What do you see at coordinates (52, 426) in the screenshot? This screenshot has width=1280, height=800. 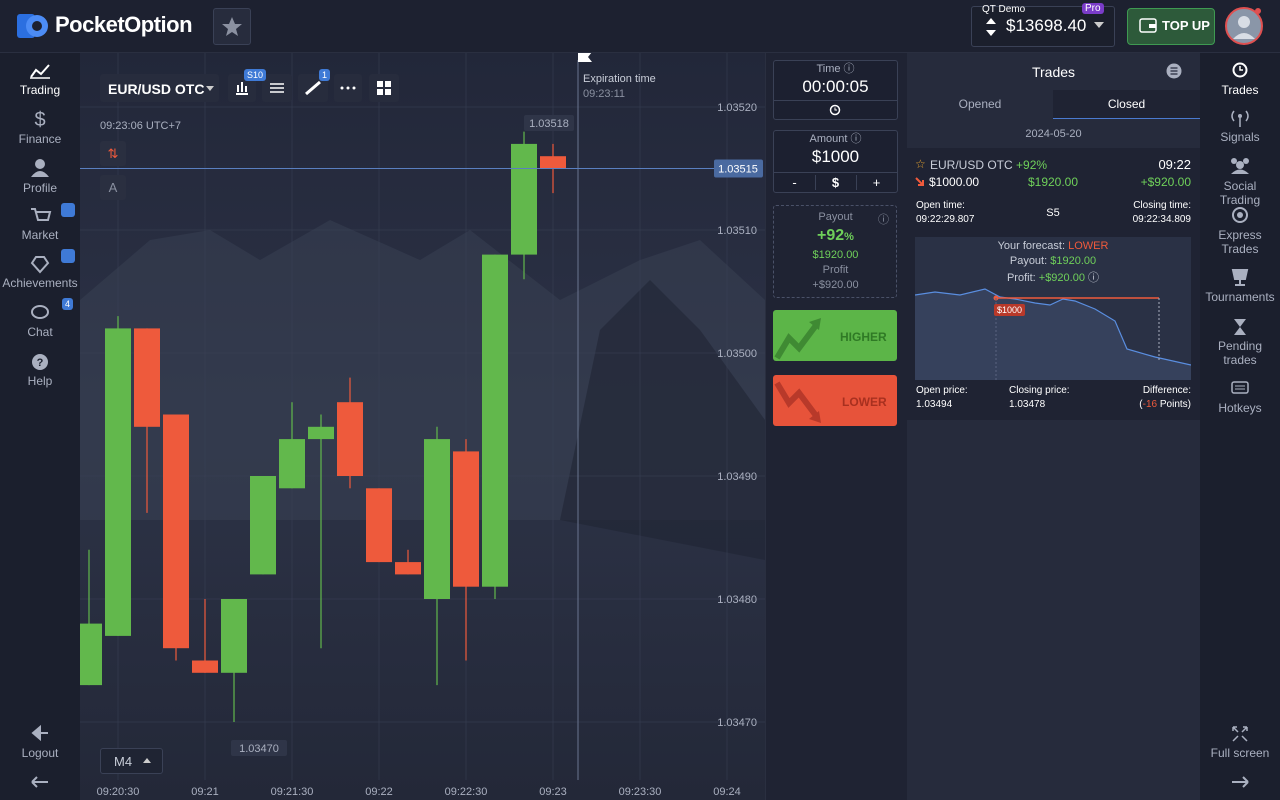 I see `left-nav-icons: $ ?` at bounding box center [52, 426].